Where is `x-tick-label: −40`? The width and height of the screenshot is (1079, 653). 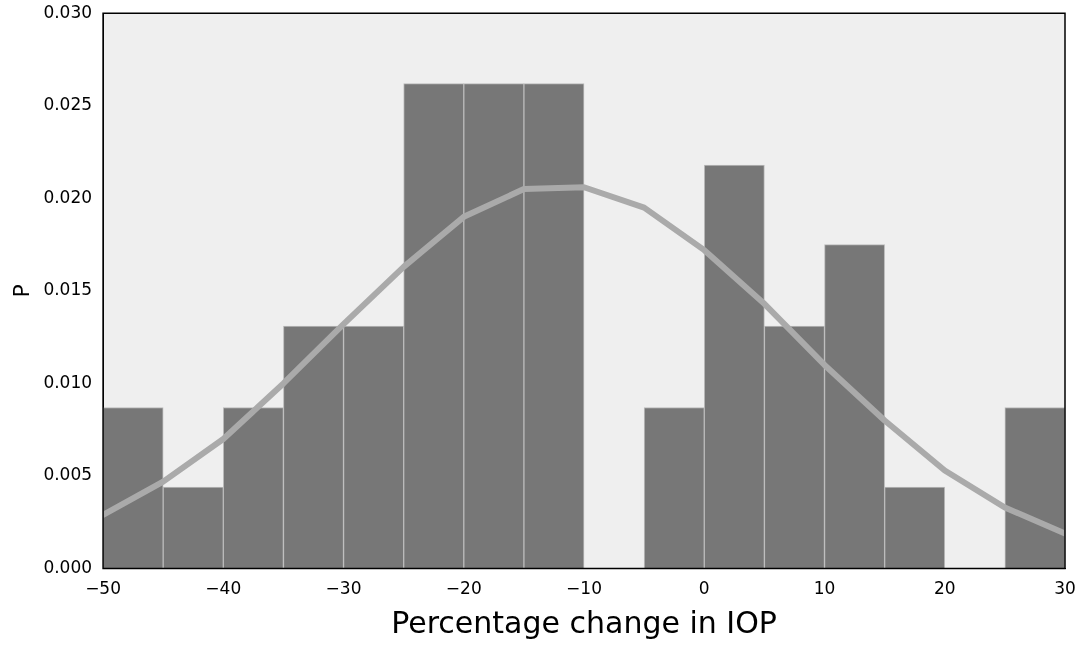
x-tick-label: −40 is located at coordinates (223, 588).